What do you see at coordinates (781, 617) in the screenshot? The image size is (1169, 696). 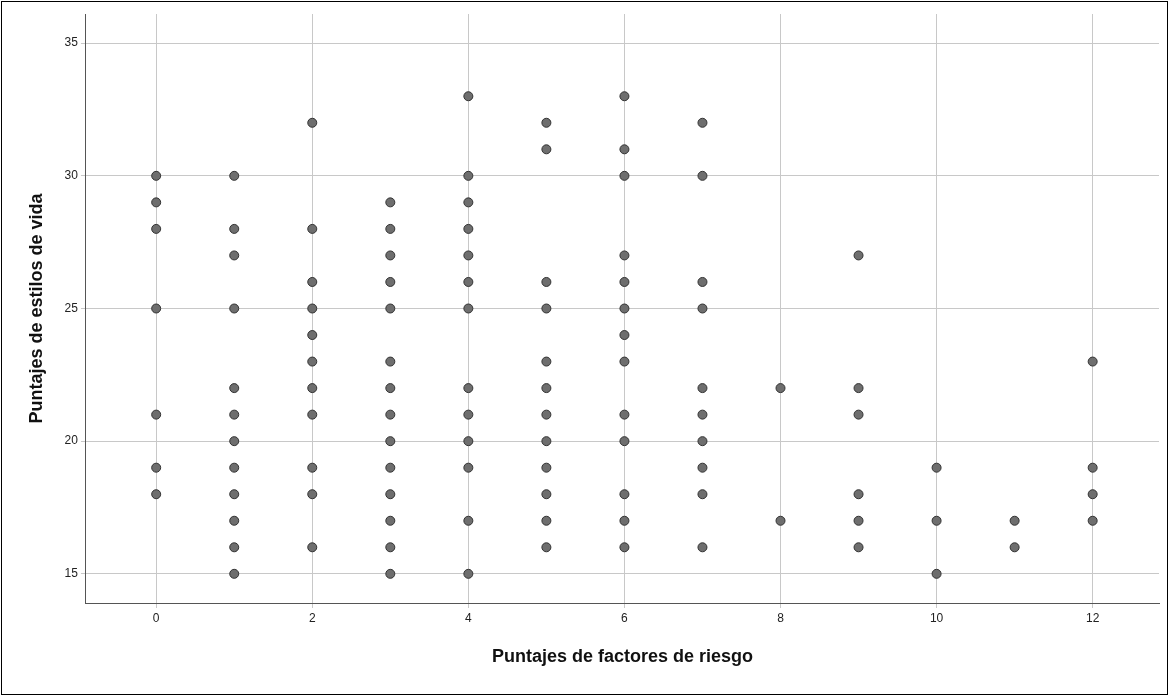 I see `x-tick-label: 8` at bounding box center [781, 617].